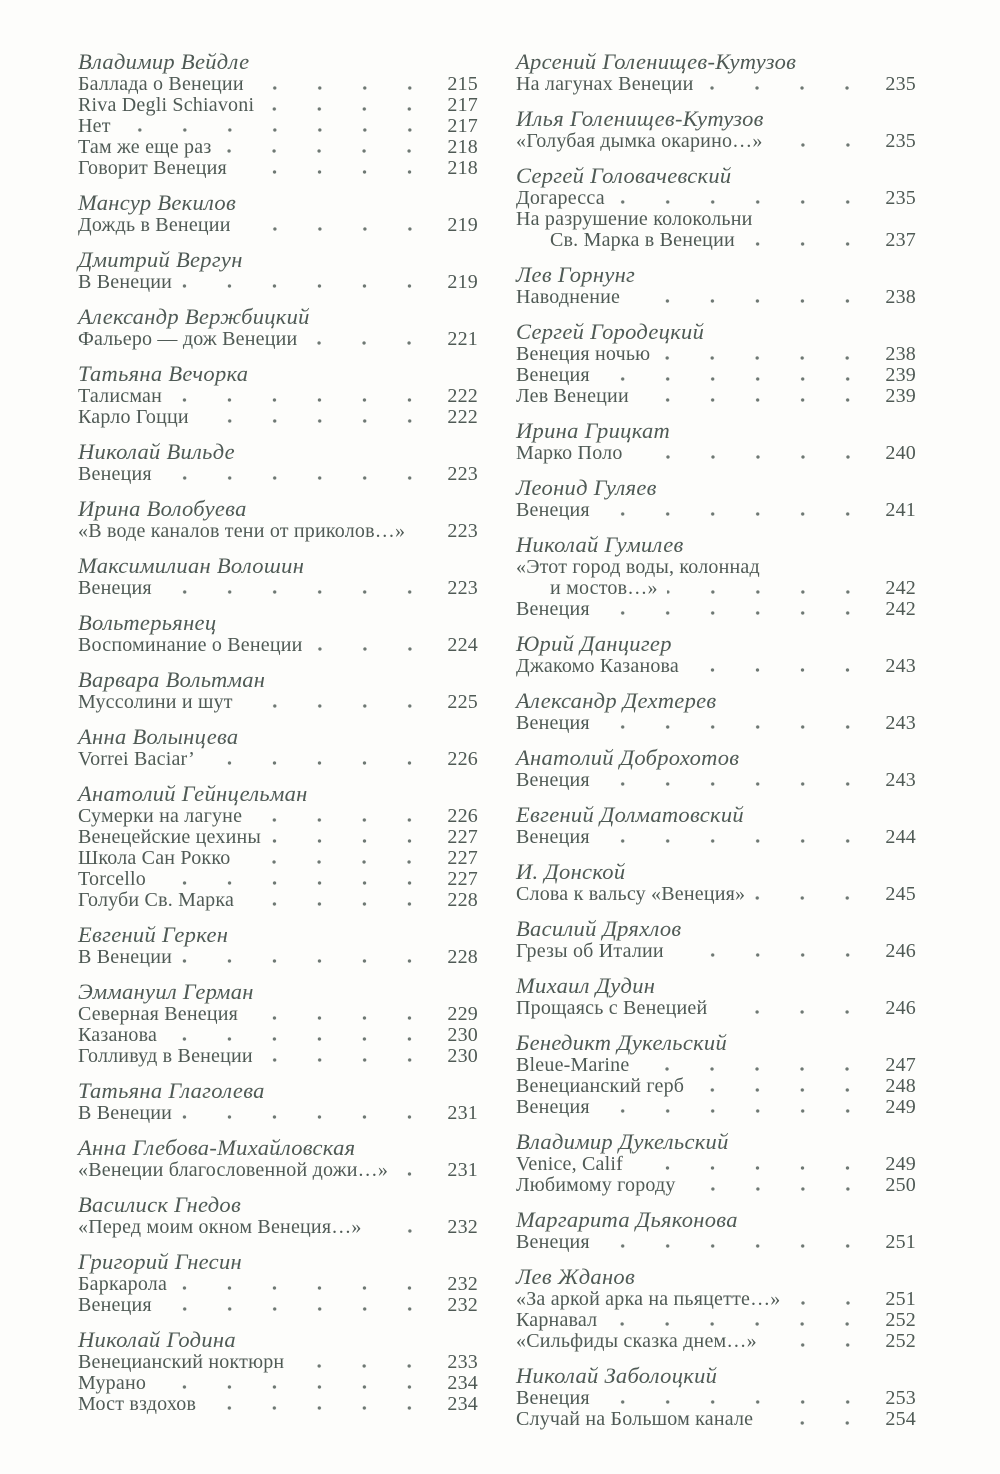 The height and width of the screenshot is (1474, 1000). What do you see at coordinates (900, 375) in the screenshot?
I see `page-number: 239` at bounding box center [900, 375].